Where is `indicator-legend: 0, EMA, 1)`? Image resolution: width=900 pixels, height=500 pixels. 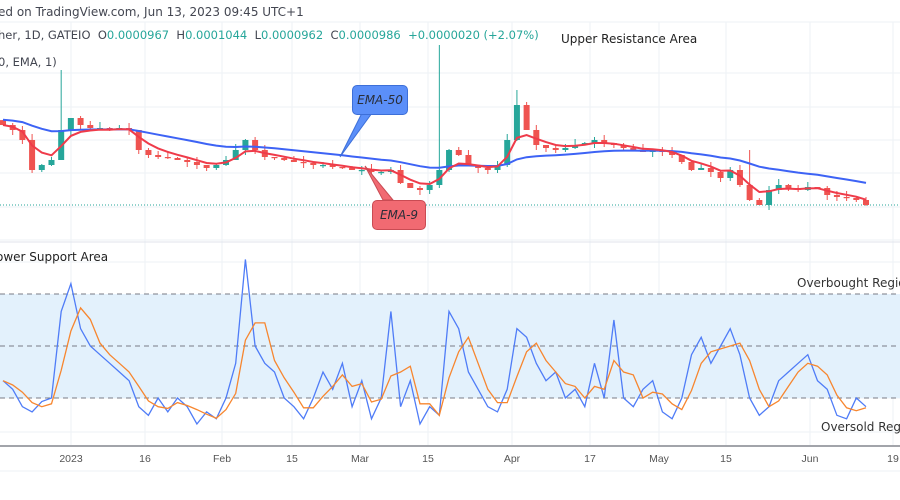
indicator-legend: 0, EMA, 1) is located at coordinates (28, 62).